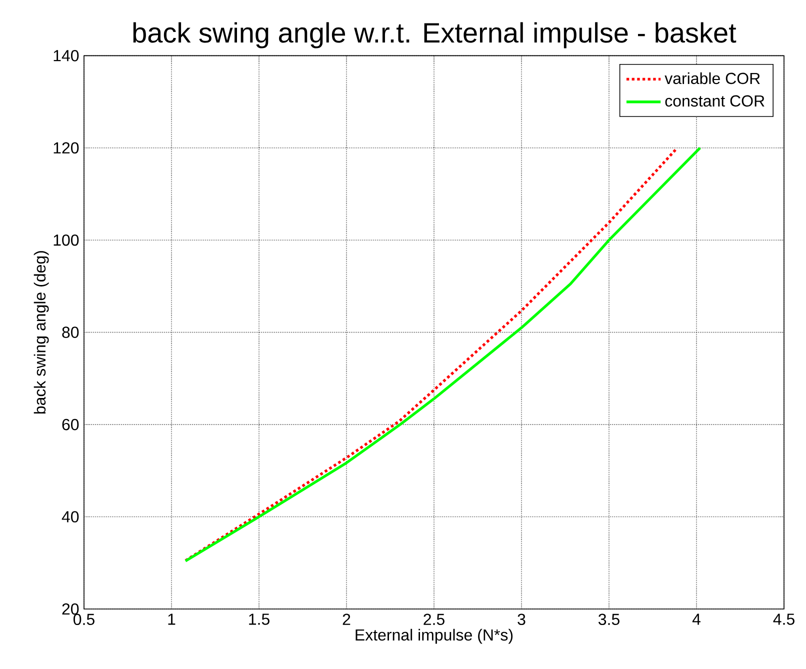 The height and width of the screenshot is (669, 806). What do you see at coordinates (66, 148) in the screenshot?
I see `y-tick-label: 120` at bounding box center [66, 148].